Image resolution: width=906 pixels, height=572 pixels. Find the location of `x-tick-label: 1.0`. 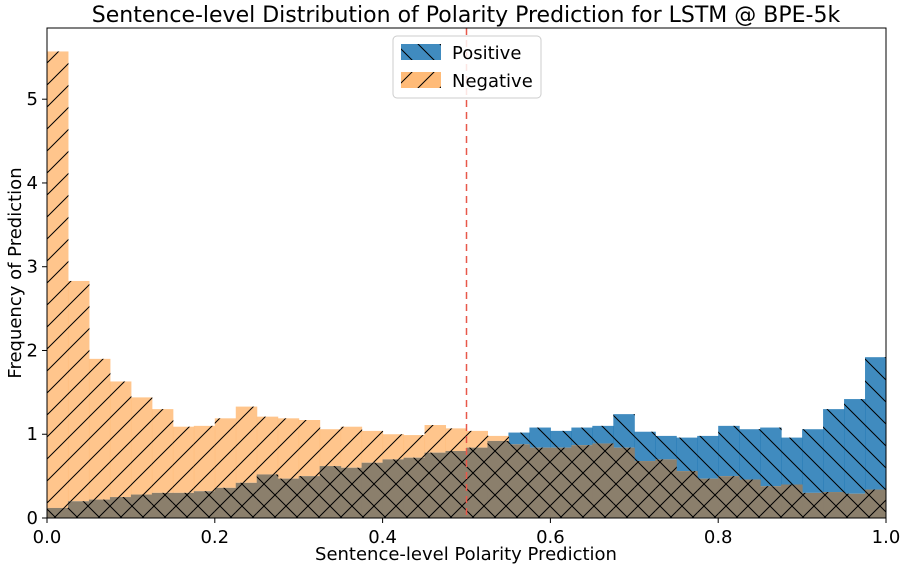

x-tick-label: 1.0 is located at coordinates (886, 537).